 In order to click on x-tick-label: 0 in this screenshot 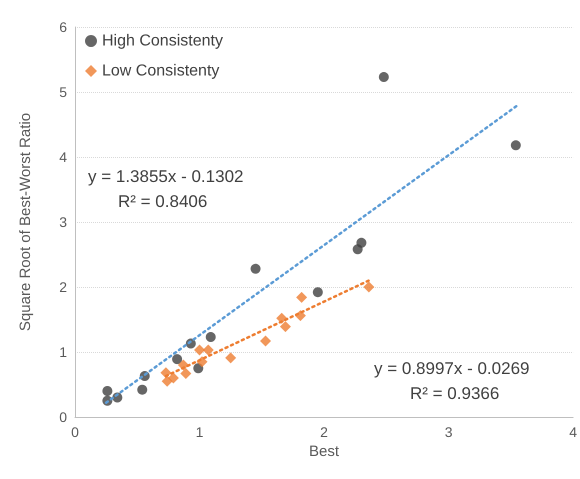, I will do `click(75, 432)`.